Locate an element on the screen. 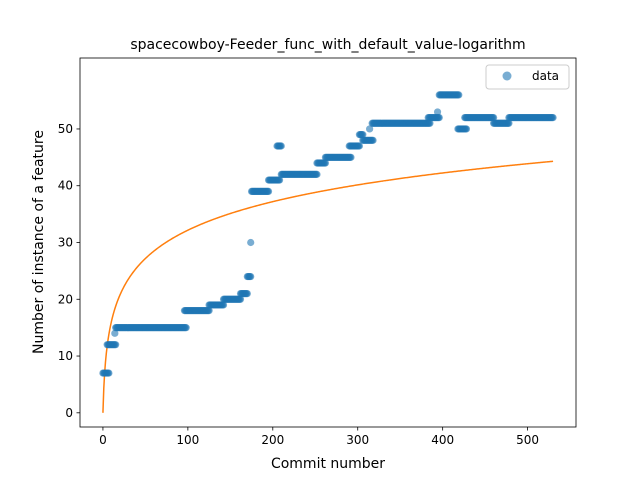 The width and height of the screenshot is (640, 480). legend: data is located at coordinates (527, 77).